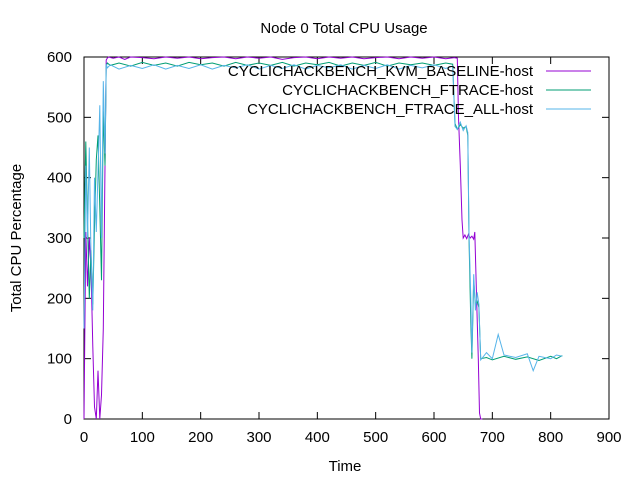 The width and height of the screenshot is (640, 480). What do you see at coordinates (59, 238) in the screenshot?
I see `y-tick-label: 300` at bounding box center [59, 238].